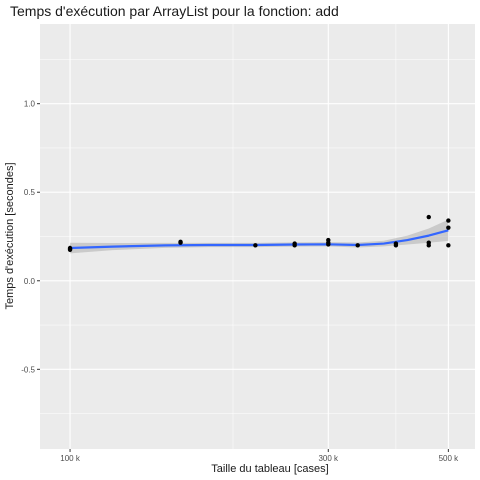 The width and height of the screenshot is (480, 480). What do you see at coordinates (70, 458) in the screenshot?
I see `x-tick-label: 100 k` at bounding box center [70, 458].